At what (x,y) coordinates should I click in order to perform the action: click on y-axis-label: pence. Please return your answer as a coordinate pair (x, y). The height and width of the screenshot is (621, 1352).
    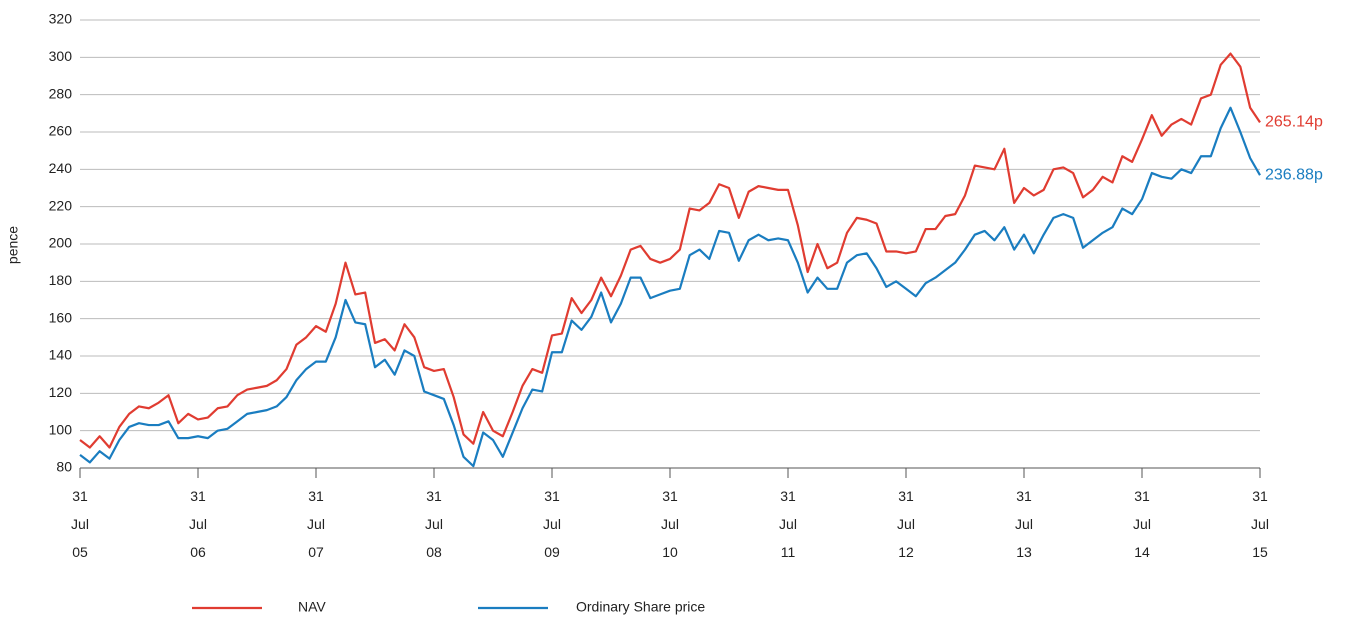
    Looking at the image, I should click on (13, 245).